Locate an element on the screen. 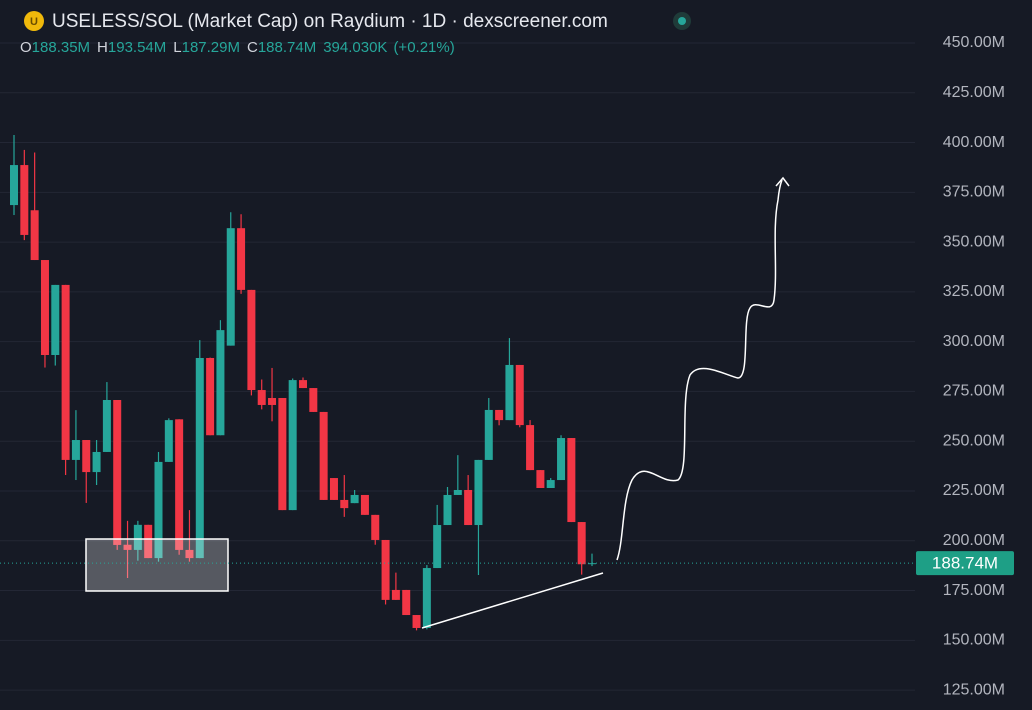  legend-volume: 394.030K is located at coordinates (355, 47).